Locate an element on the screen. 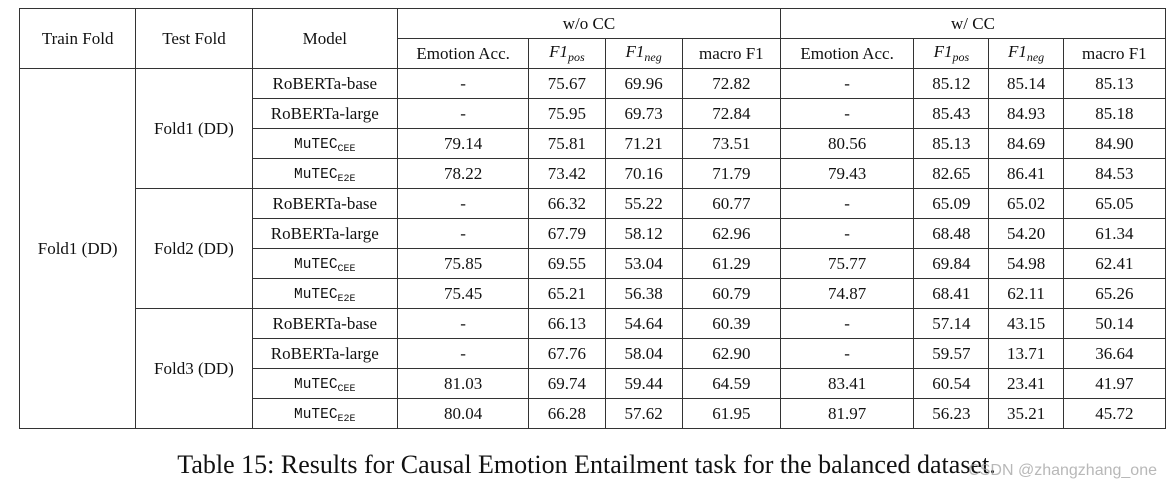 The width and height of the screenshot is (1173, 493). value-cell: 65.09 is located at coordinates (951, 203).